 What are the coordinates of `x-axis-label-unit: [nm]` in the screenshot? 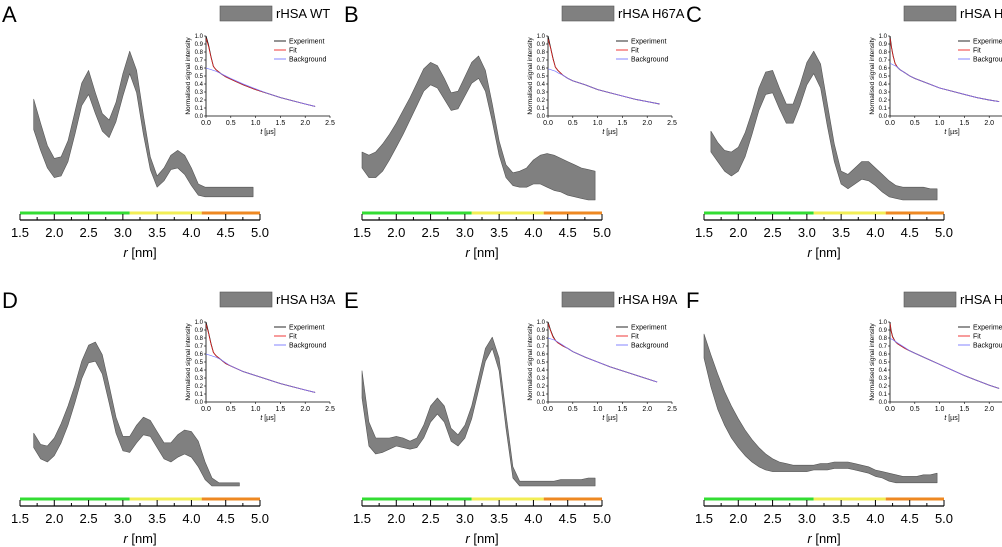 It's located at (484, 538).